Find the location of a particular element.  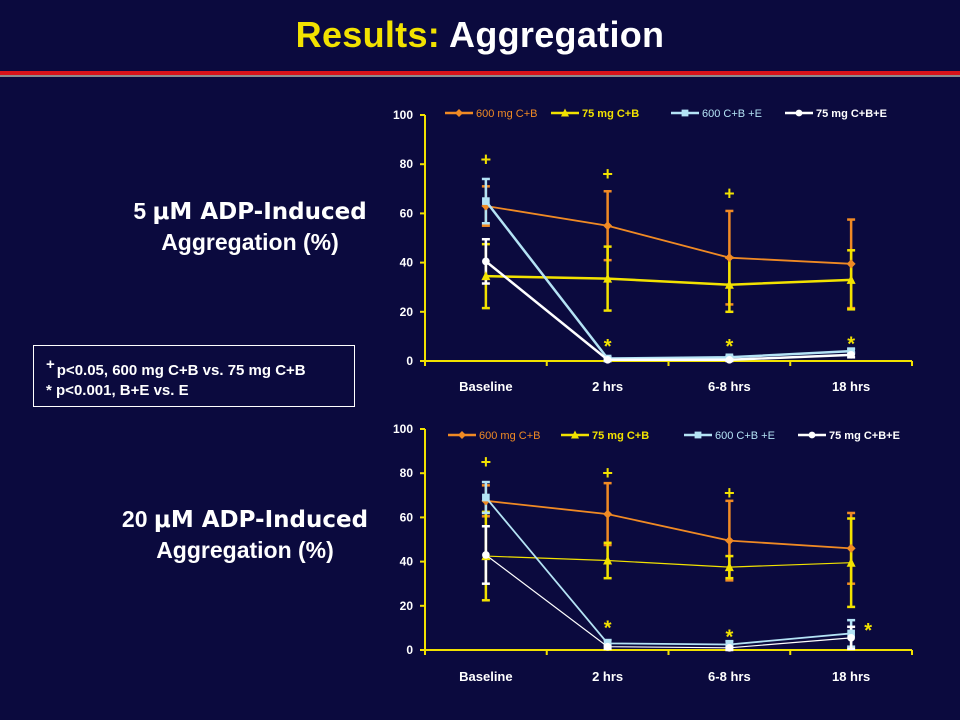

chart1-legend-label: 75 mg C+B is located at coordinates (610, 114).